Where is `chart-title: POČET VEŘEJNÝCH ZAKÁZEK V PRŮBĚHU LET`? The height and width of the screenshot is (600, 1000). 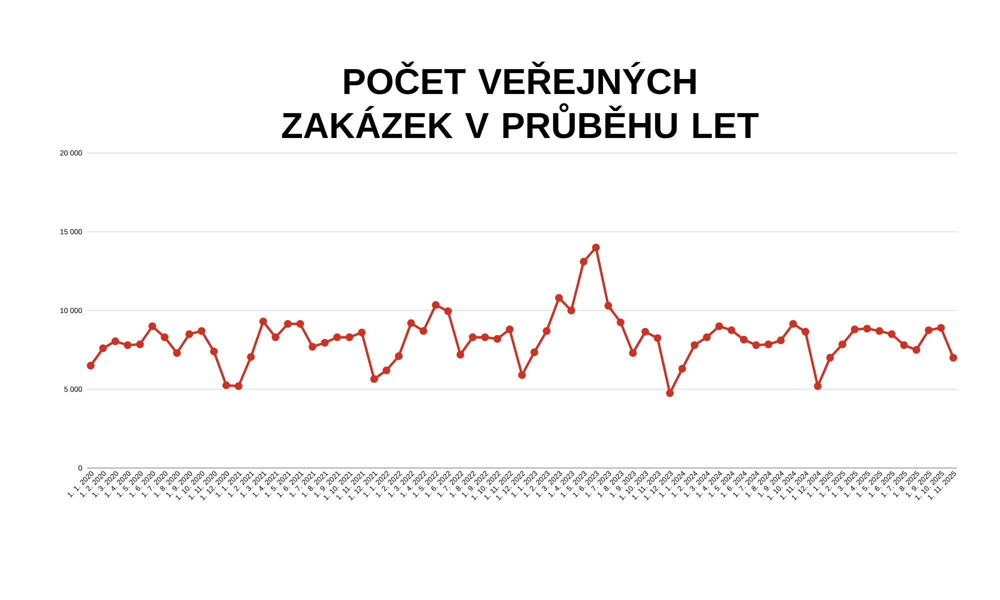
chart-title: POČET VEŘEJNÝCH ZAKÁZEK V PRŮBĚHU LET is located at coordinates (520, 100).